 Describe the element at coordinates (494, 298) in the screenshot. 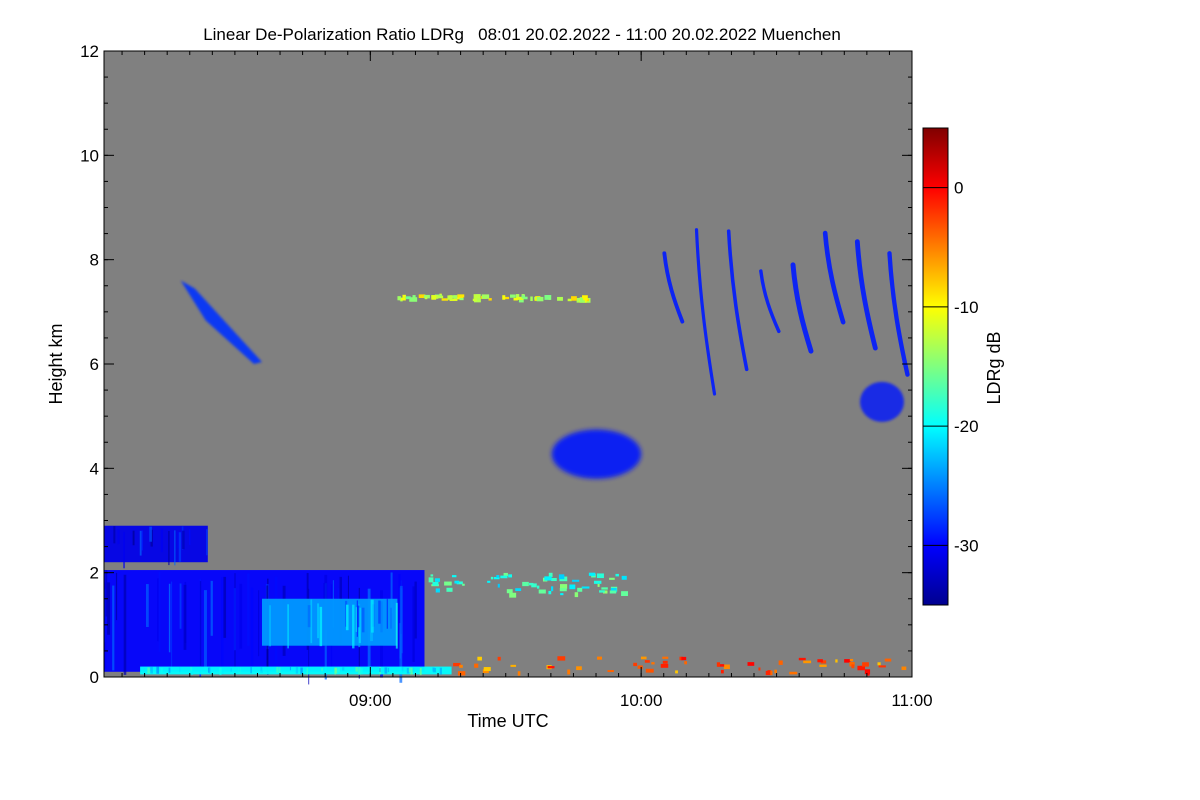

I see `region-thin-layer-7km` at that location.